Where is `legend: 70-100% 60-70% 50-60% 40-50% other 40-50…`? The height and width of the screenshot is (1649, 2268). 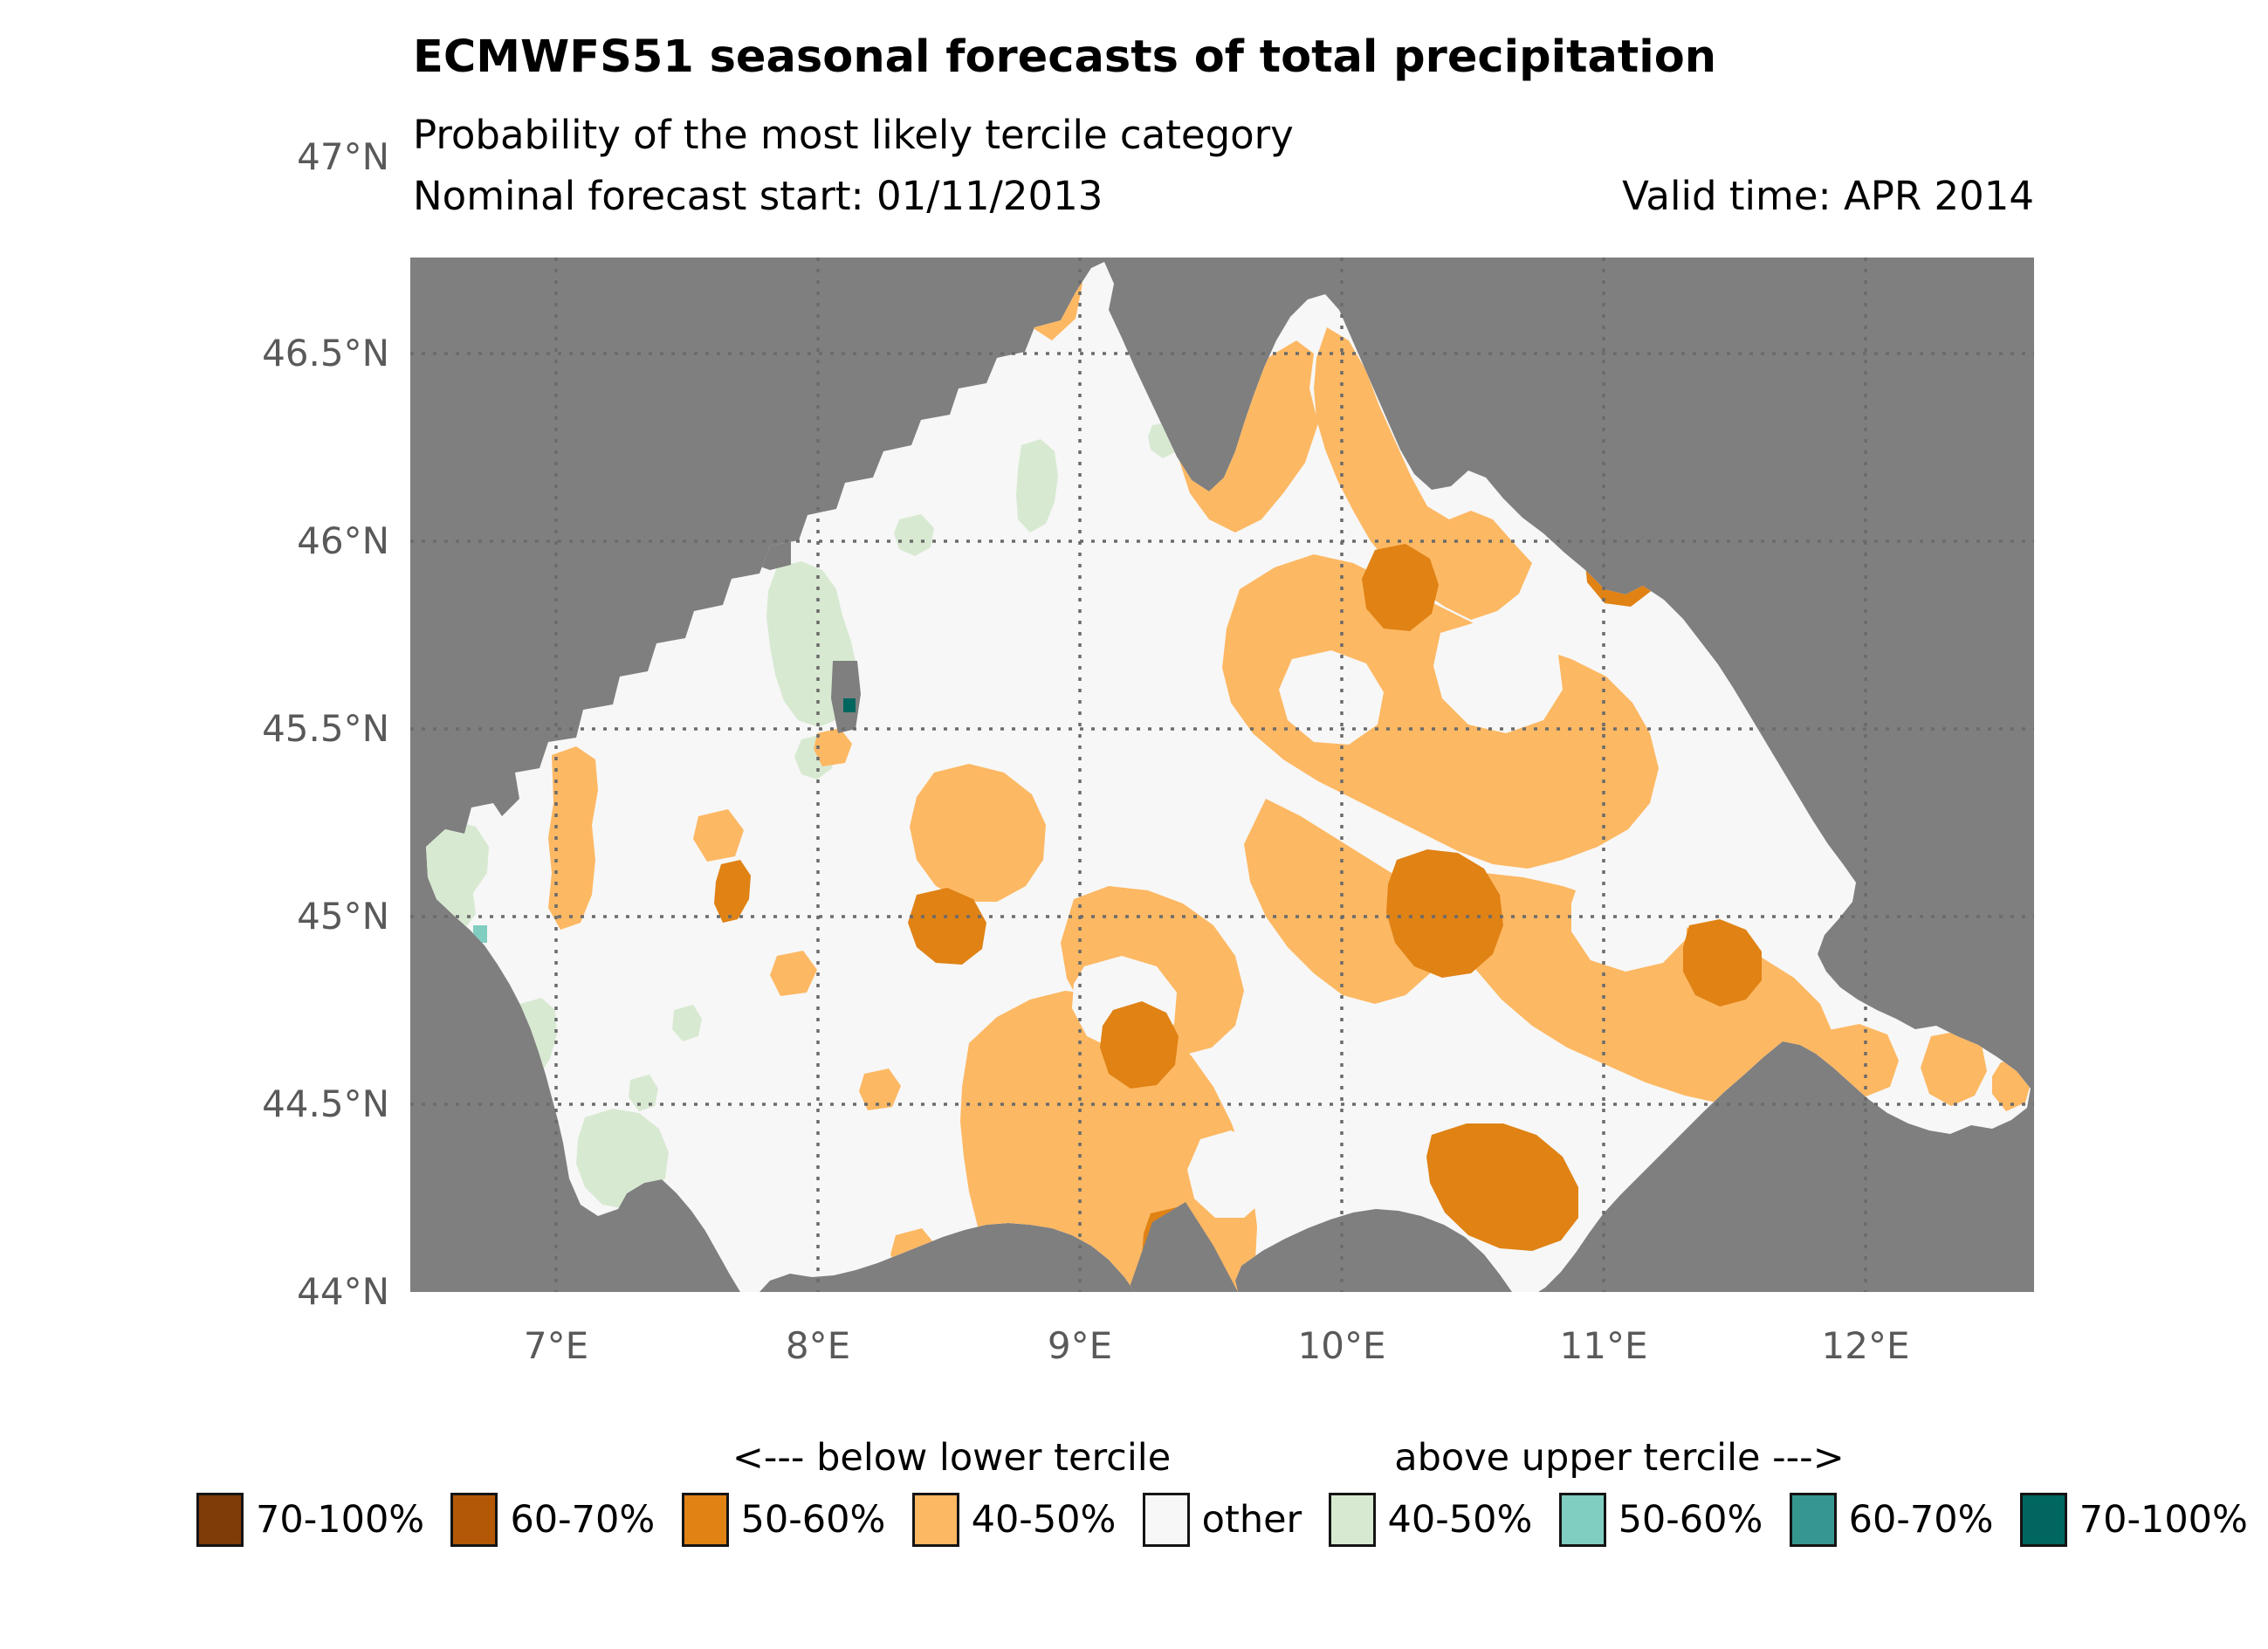
legend: 70-100% 60-70% 50-60% 40-50% other 40-50… is located at coordinates (1222, 1519).